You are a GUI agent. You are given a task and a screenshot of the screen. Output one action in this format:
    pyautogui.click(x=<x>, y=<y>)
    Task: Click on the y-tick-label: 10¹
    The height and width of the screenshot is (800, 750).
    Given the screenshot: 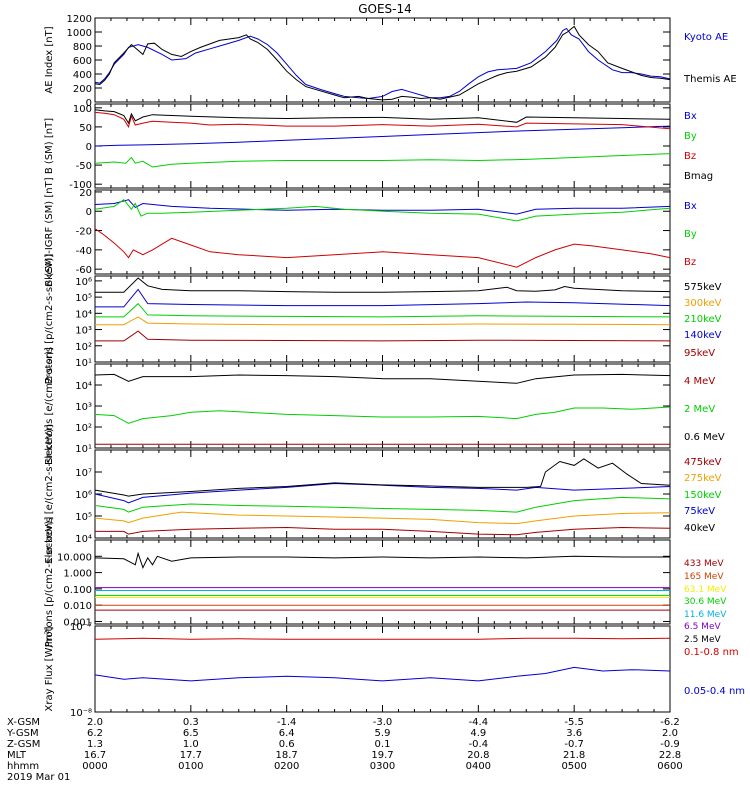 What is the action you would take?
    pyautogui.click(x=83, y=449)
    